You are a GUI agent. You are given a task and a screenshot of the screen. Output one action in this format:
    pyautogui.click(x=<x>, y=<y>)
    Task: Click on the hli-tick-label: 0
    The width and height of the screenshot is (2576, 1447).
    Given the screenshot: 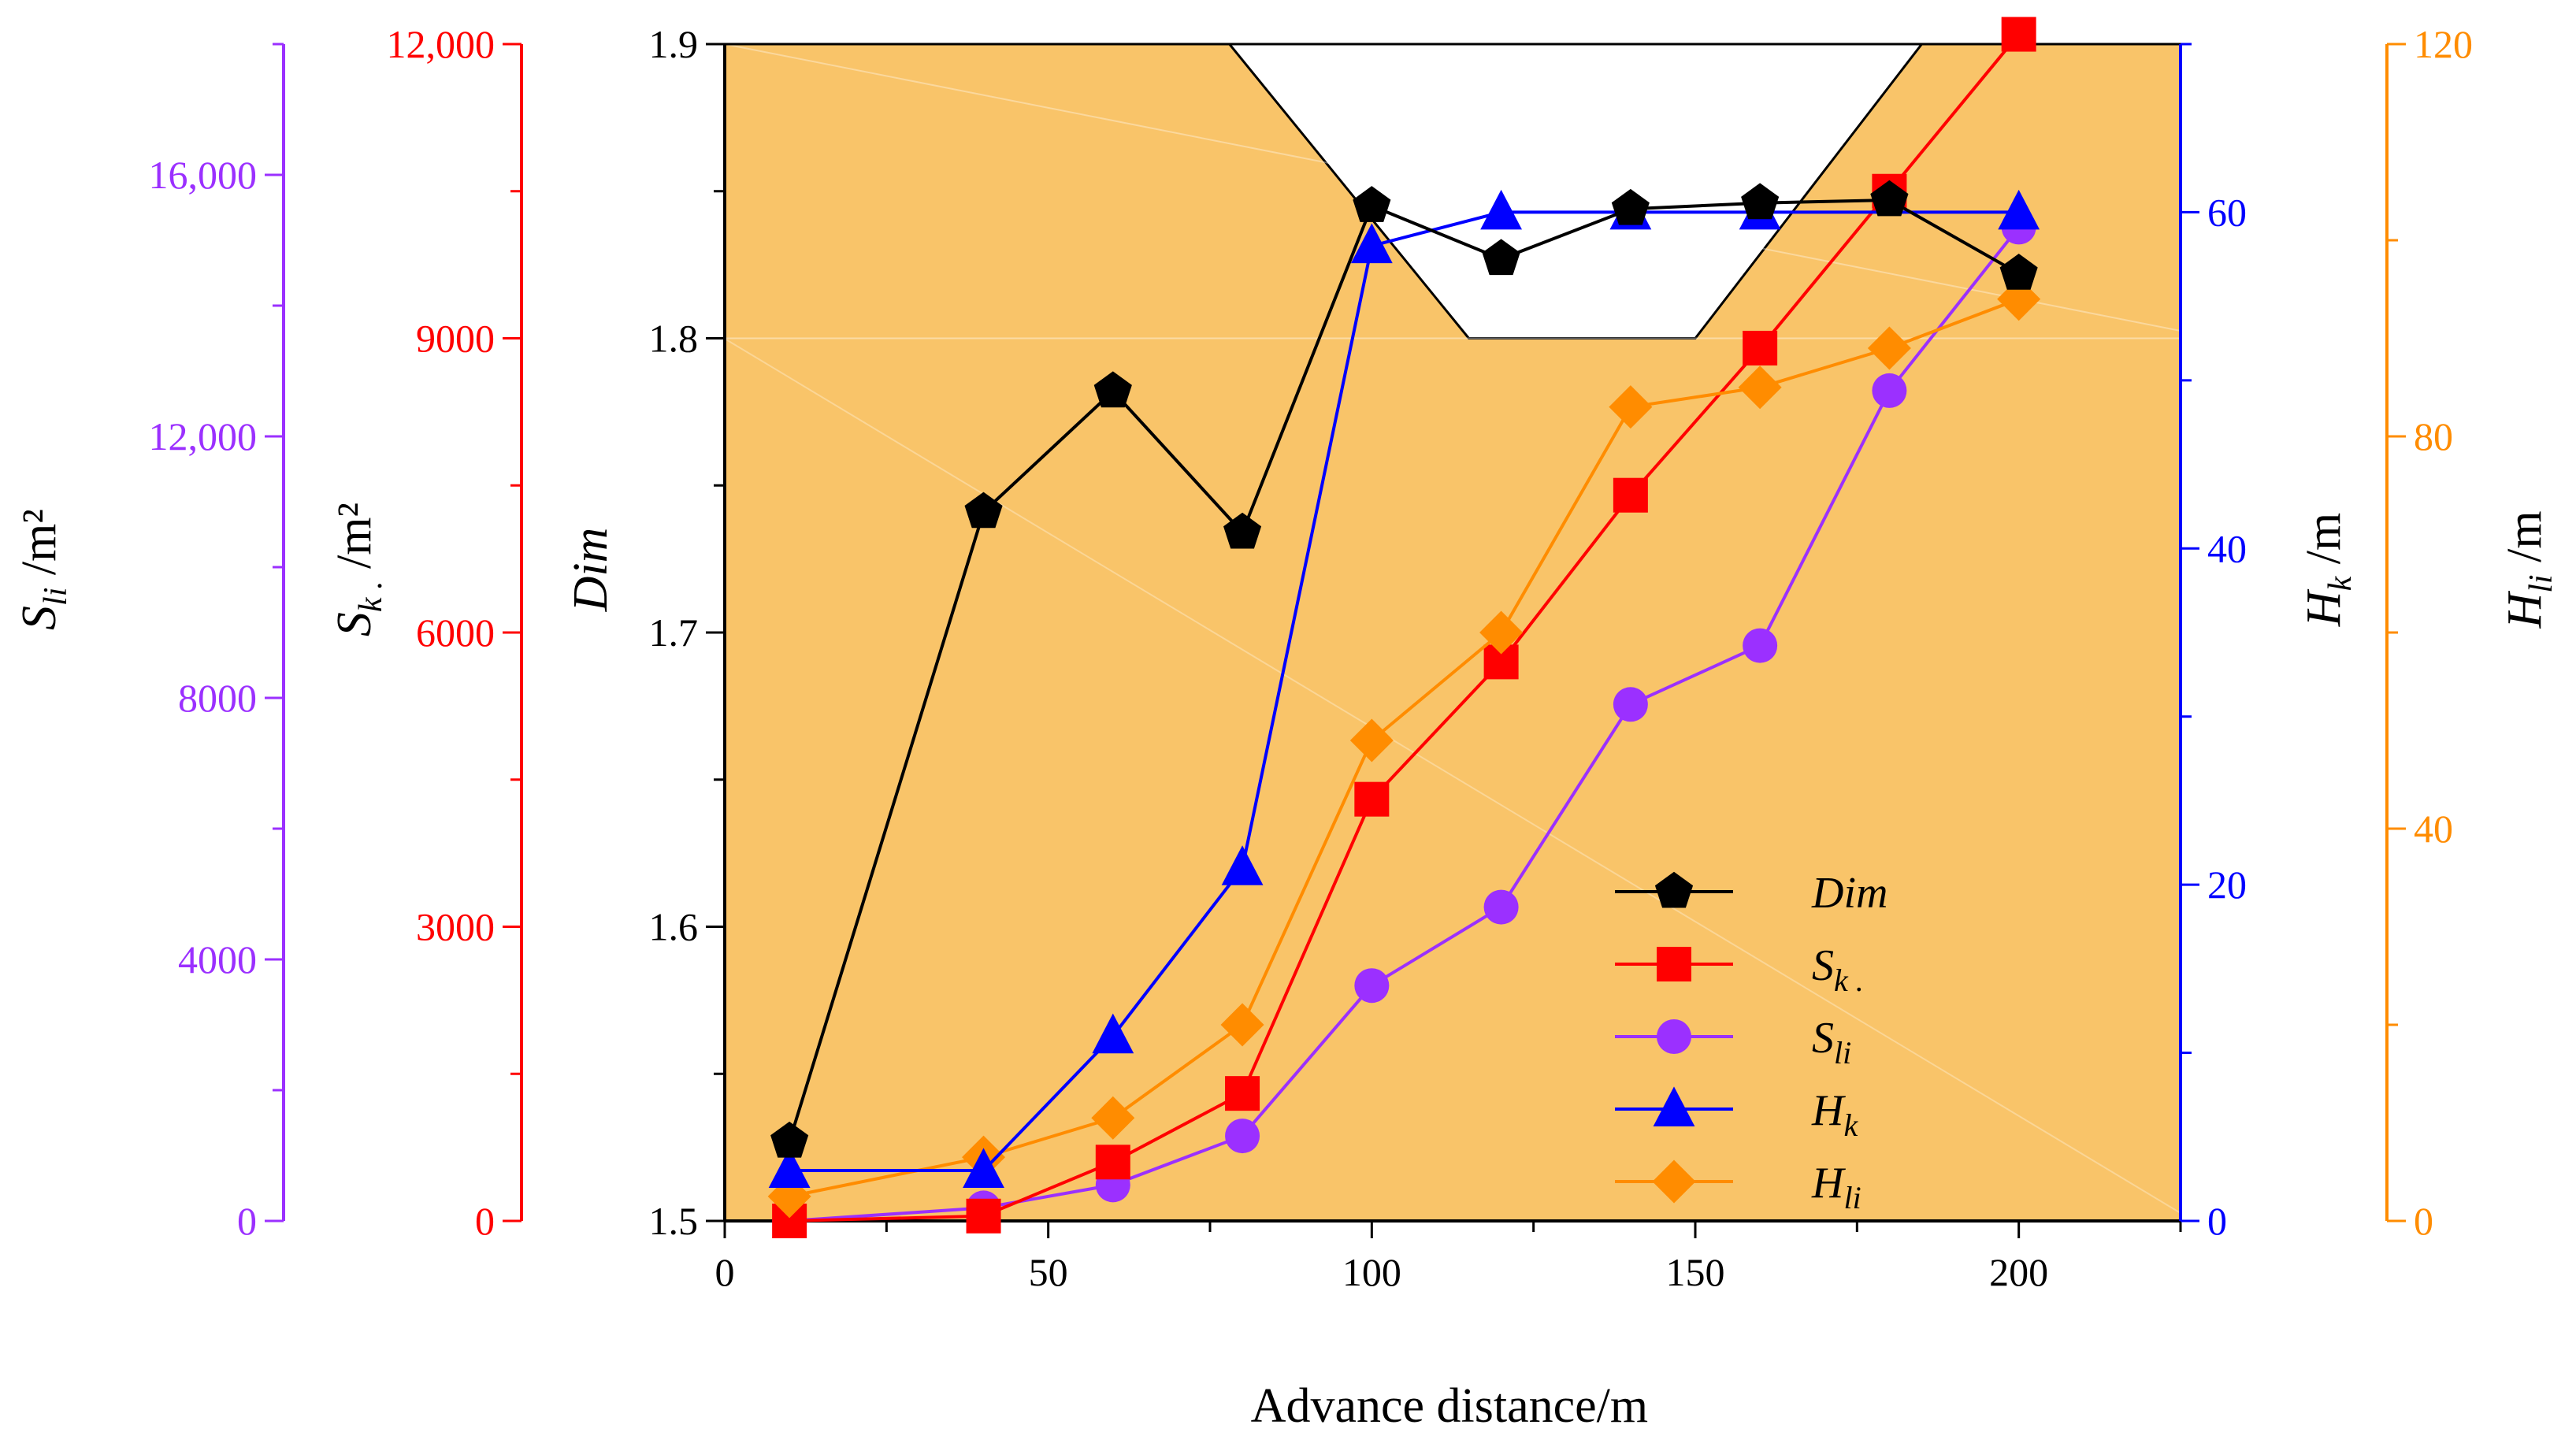 What is the action you would take?
    pyautogui.click(x=2423, y=1221)
    